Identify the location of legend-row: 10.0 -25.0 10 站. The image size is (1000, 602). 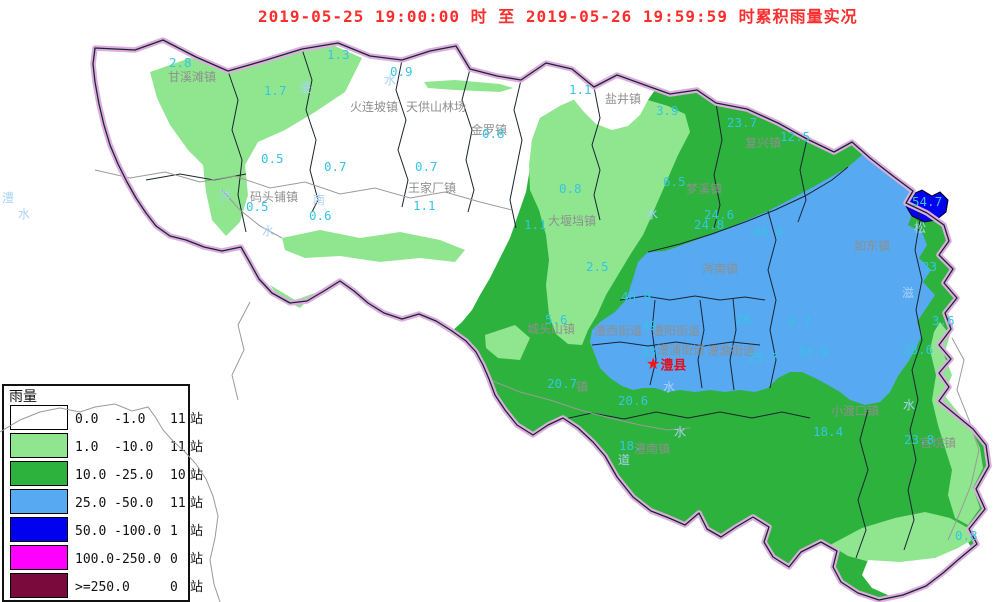
(103, 473).